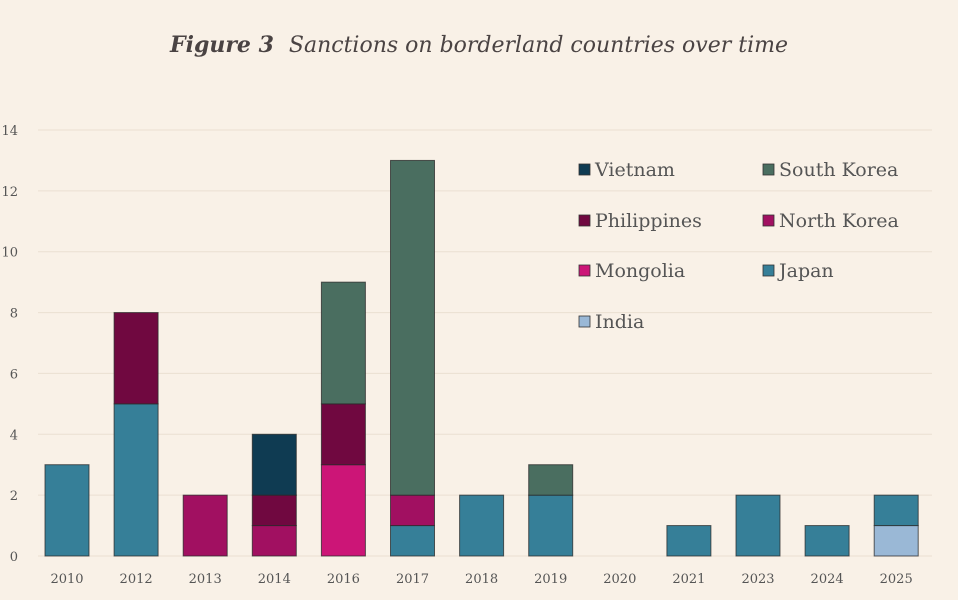 This screenshot has width=958, height=600. What do you see at coordinates (136, 579) in the screenshot?
I see `x-tick-label: 2012` at bounding box center [136, 579].